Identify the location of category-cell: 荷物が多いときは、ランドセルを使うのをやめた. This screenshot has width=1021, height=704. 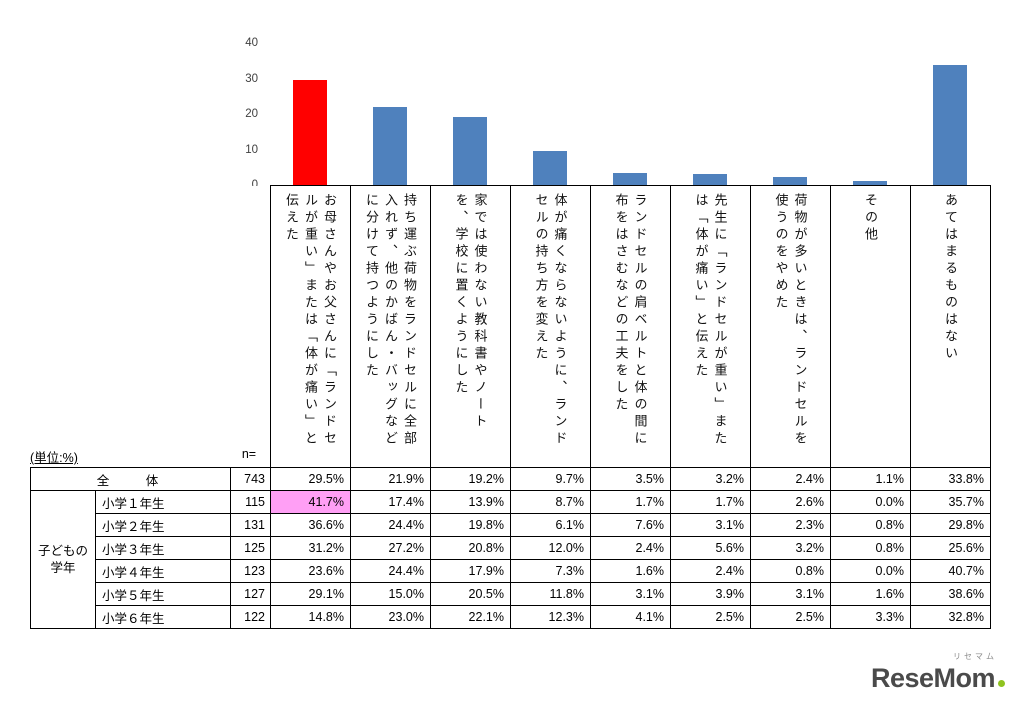
(790, 326).